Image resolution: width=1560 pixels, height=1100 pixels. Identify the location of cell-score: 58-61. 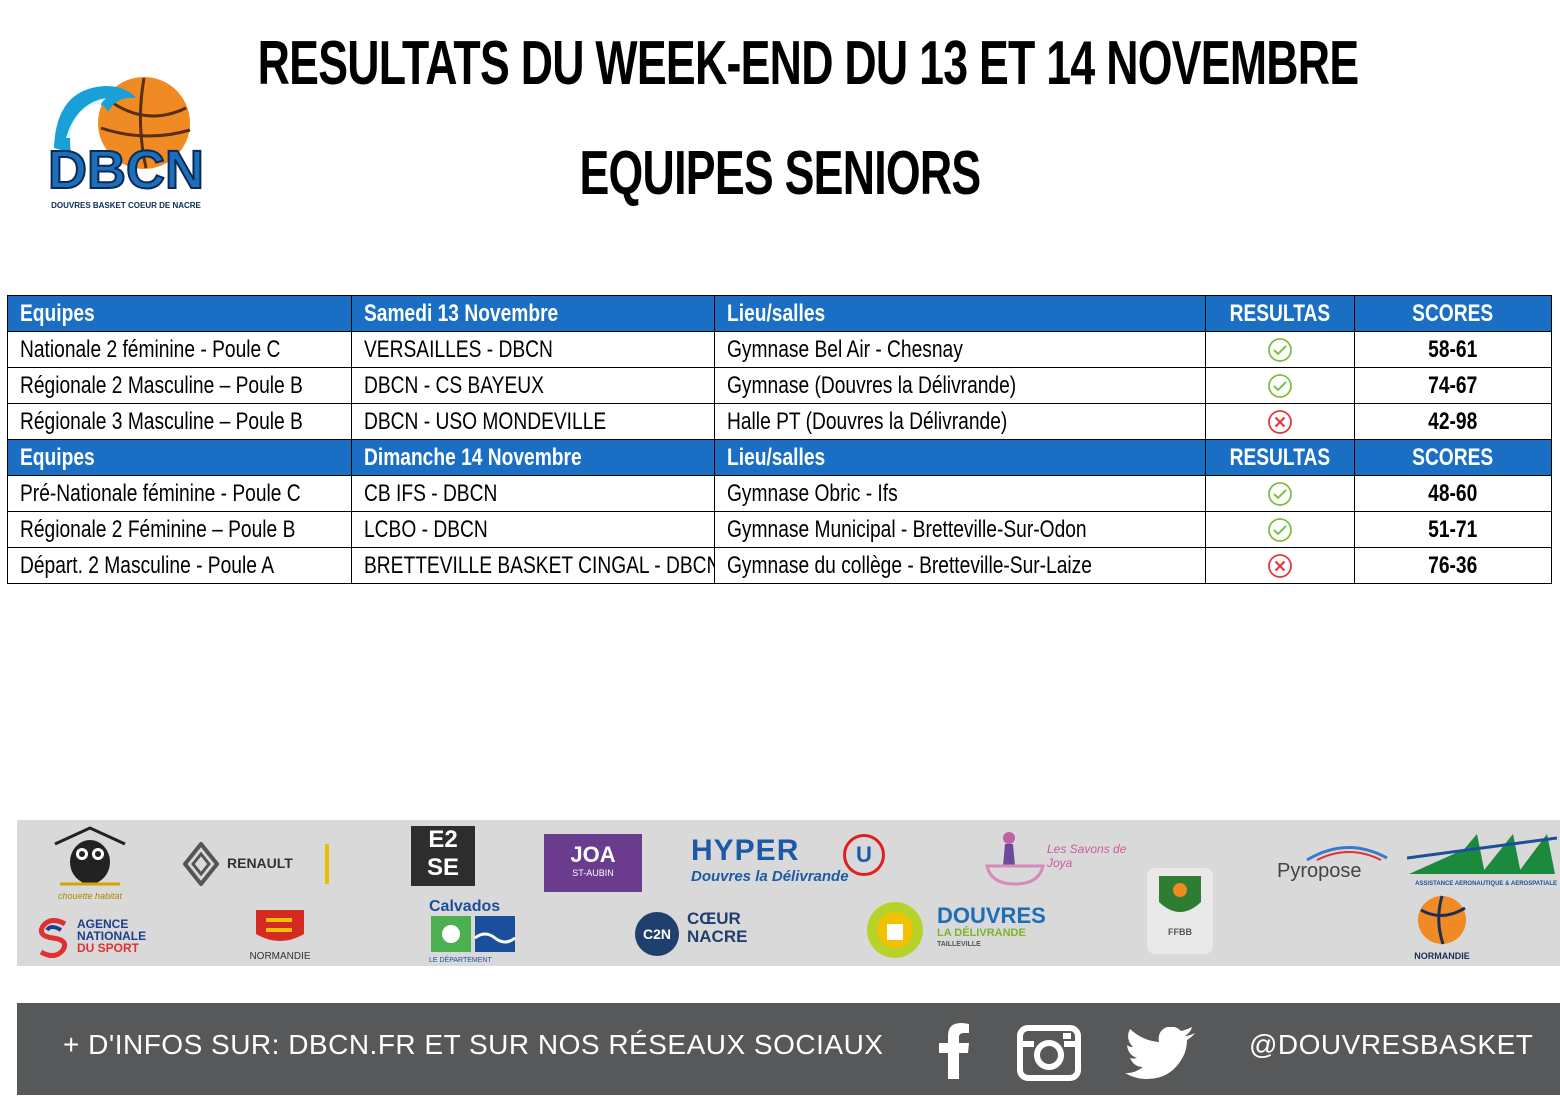
(1453, 349).